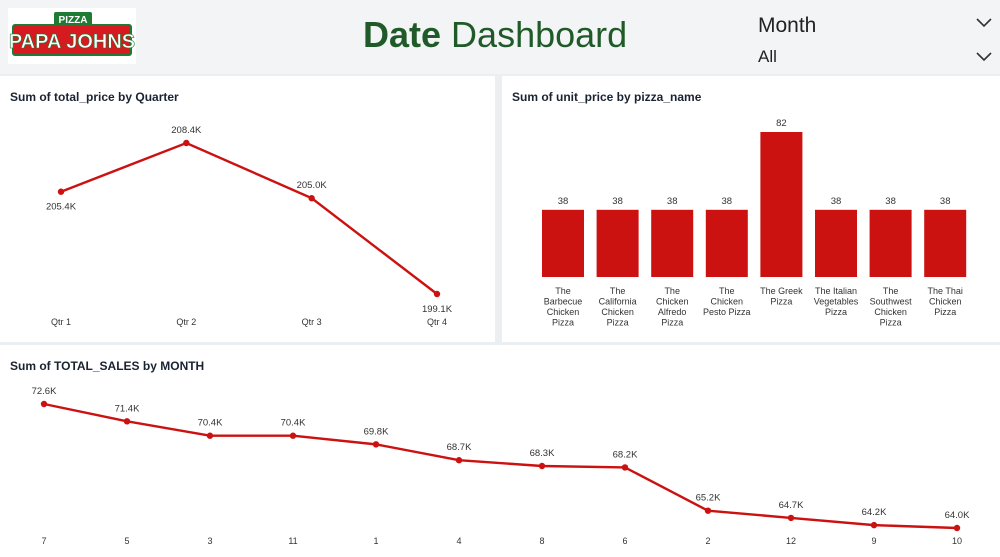 The image size is (1000, 557). Describe the element at coordinates (707, 541) in the screenshot. I see `x-tick-label: 2` at that location.